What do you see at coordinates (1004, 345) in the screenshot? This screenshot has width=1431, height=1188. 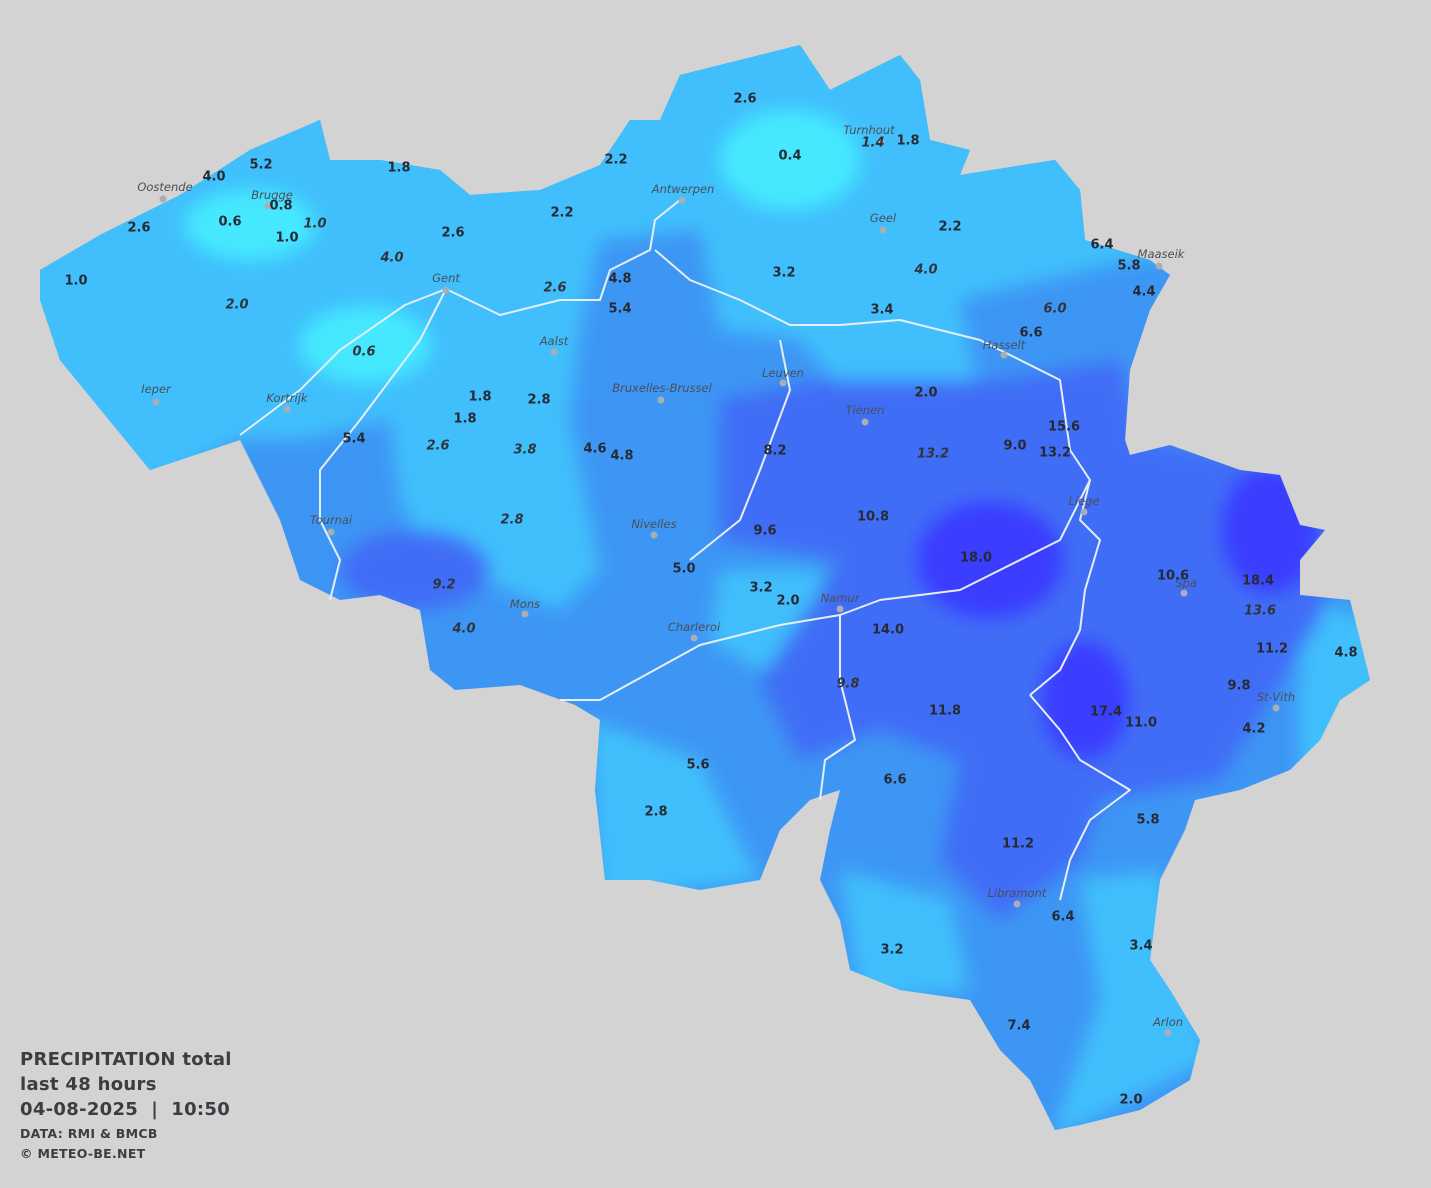 I see `city-label: Hasselt` at bounding box center [1004, 345].